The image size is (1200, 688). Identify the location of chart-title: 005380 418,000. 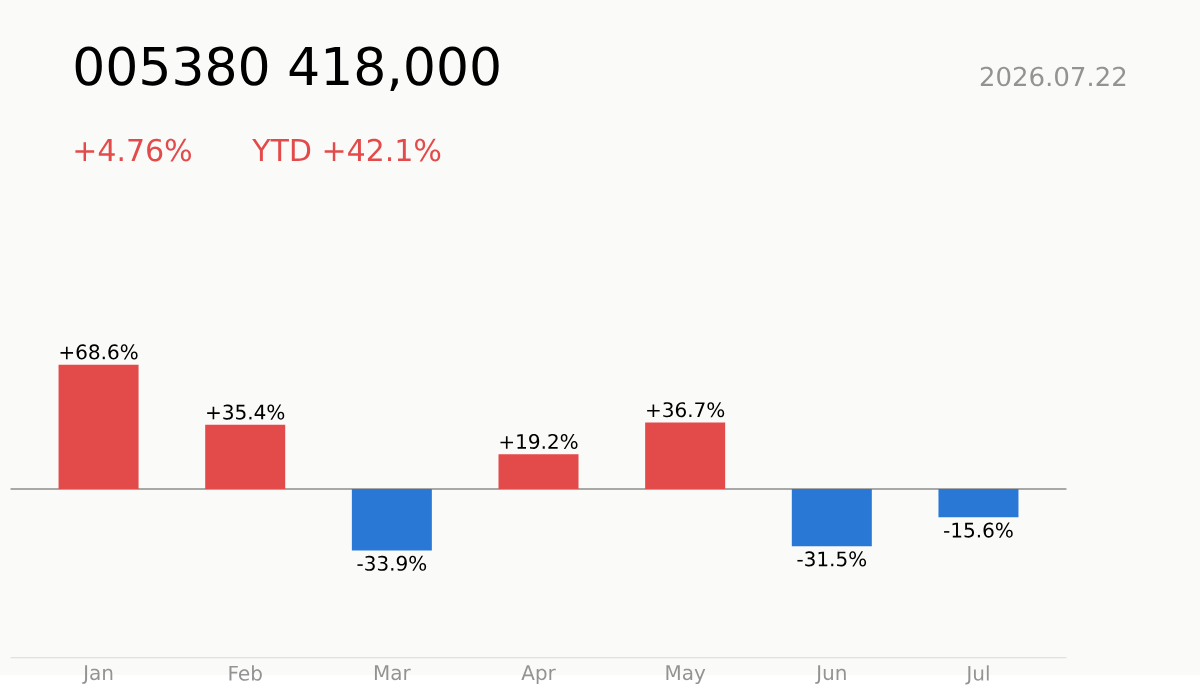
(287, 69).